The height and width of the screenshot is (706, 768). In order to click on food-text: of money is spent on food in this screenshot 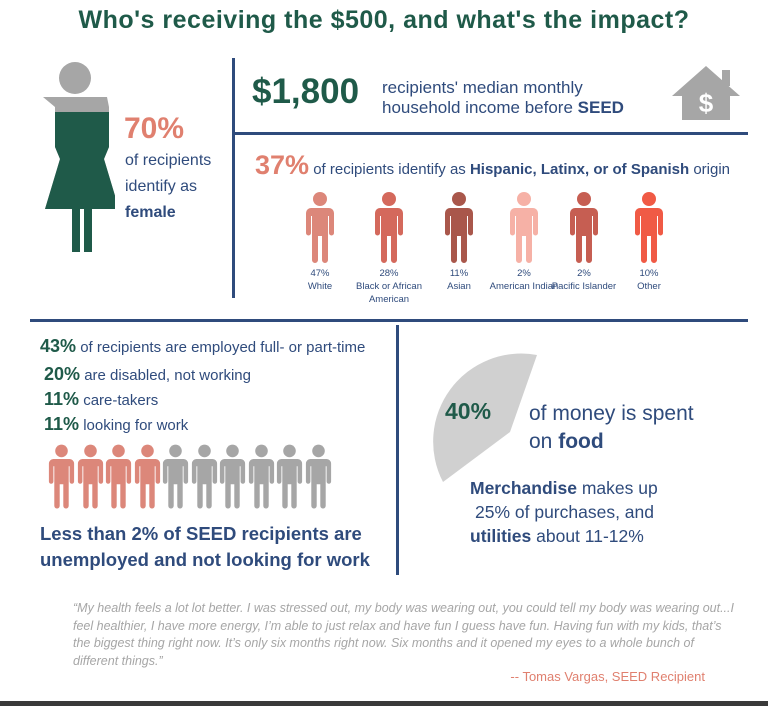, I will do `click(611, 428)`.